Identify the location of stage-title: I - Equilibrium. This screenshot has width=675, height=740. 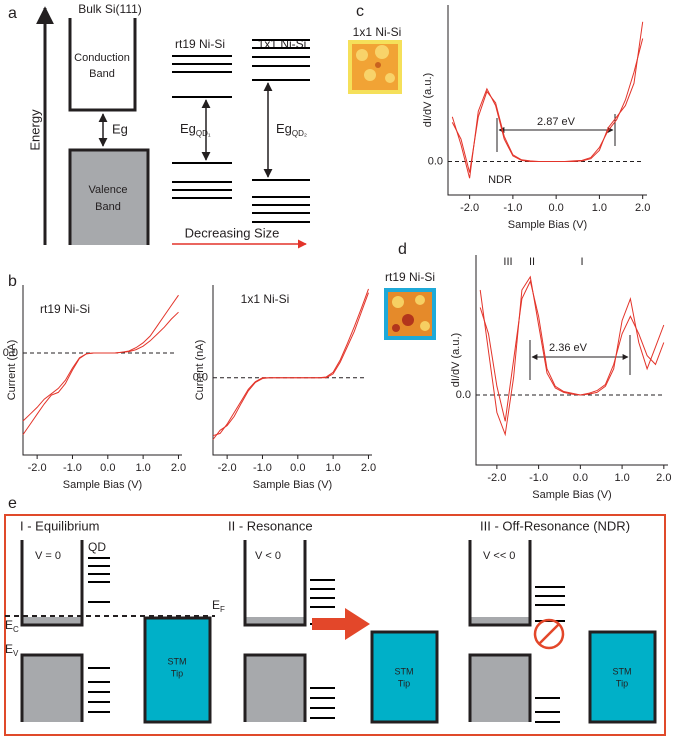
(59, 525).